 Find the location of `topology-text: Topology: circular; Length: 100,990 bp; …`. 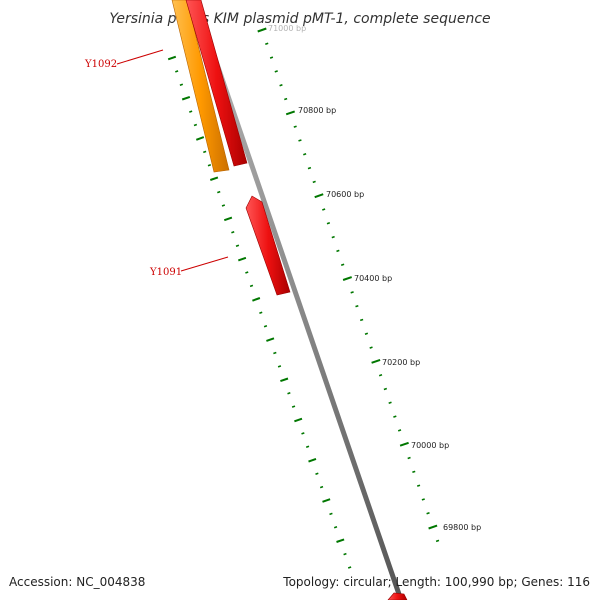

topology-text: Topology: circular; Length: 100,990 bp; … is located at coordinates (436, 582).